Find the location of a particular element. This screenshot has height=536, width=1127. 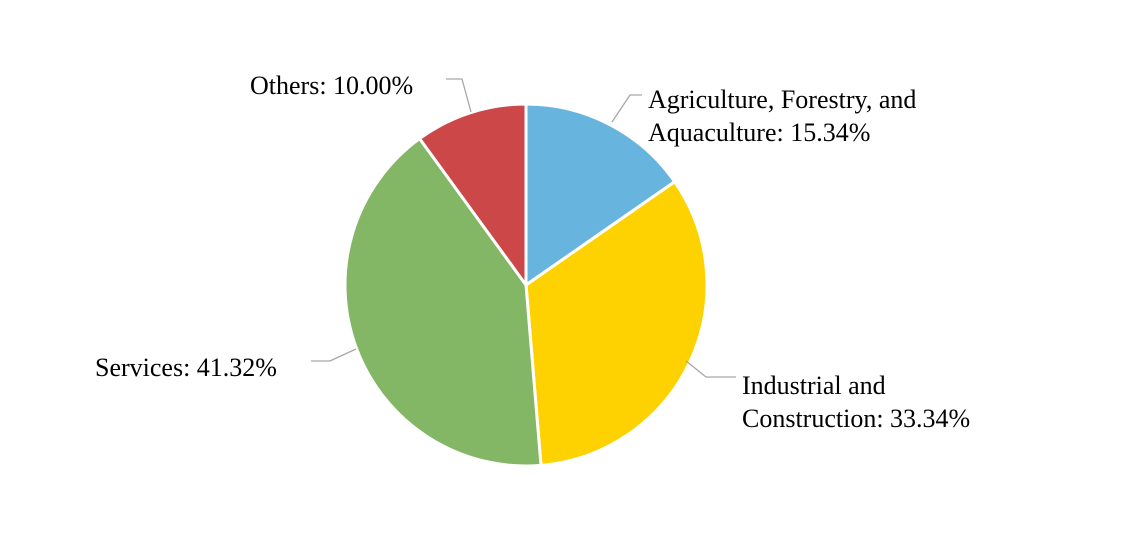

data-label-industrial: Industrial and Construction: 33.34% is located at coordinates (856, 402).